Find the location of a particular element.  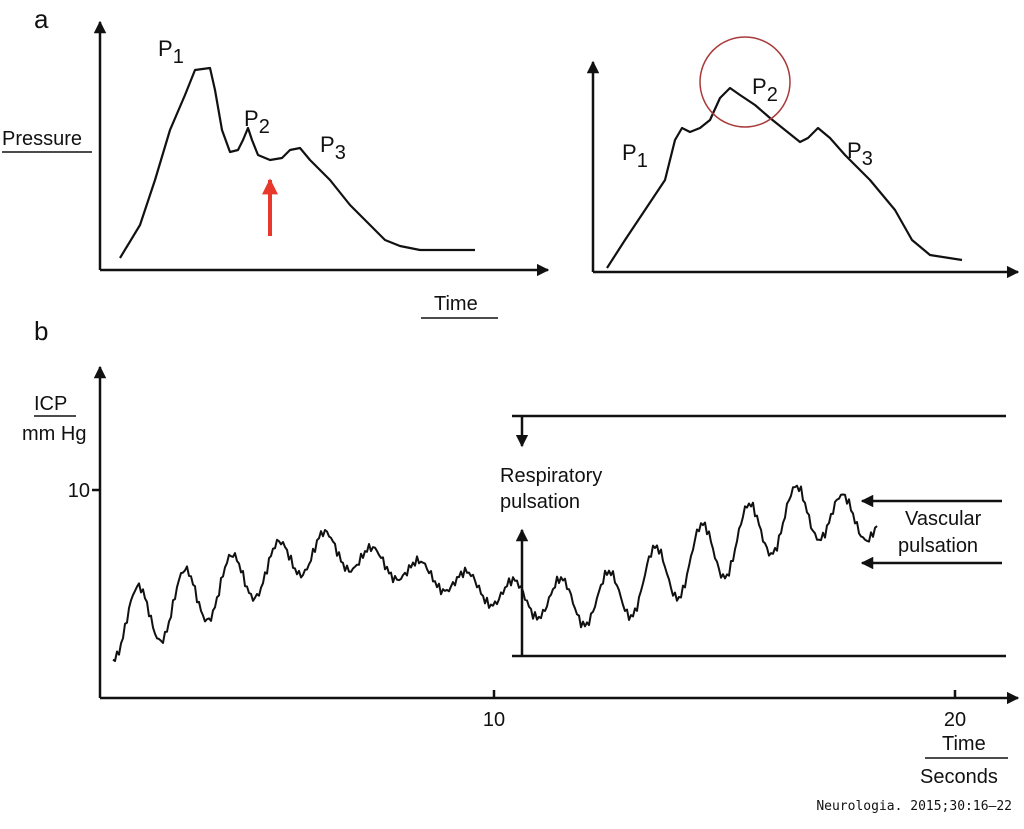

y-label: Pressure is located at coordinates (42, 139).